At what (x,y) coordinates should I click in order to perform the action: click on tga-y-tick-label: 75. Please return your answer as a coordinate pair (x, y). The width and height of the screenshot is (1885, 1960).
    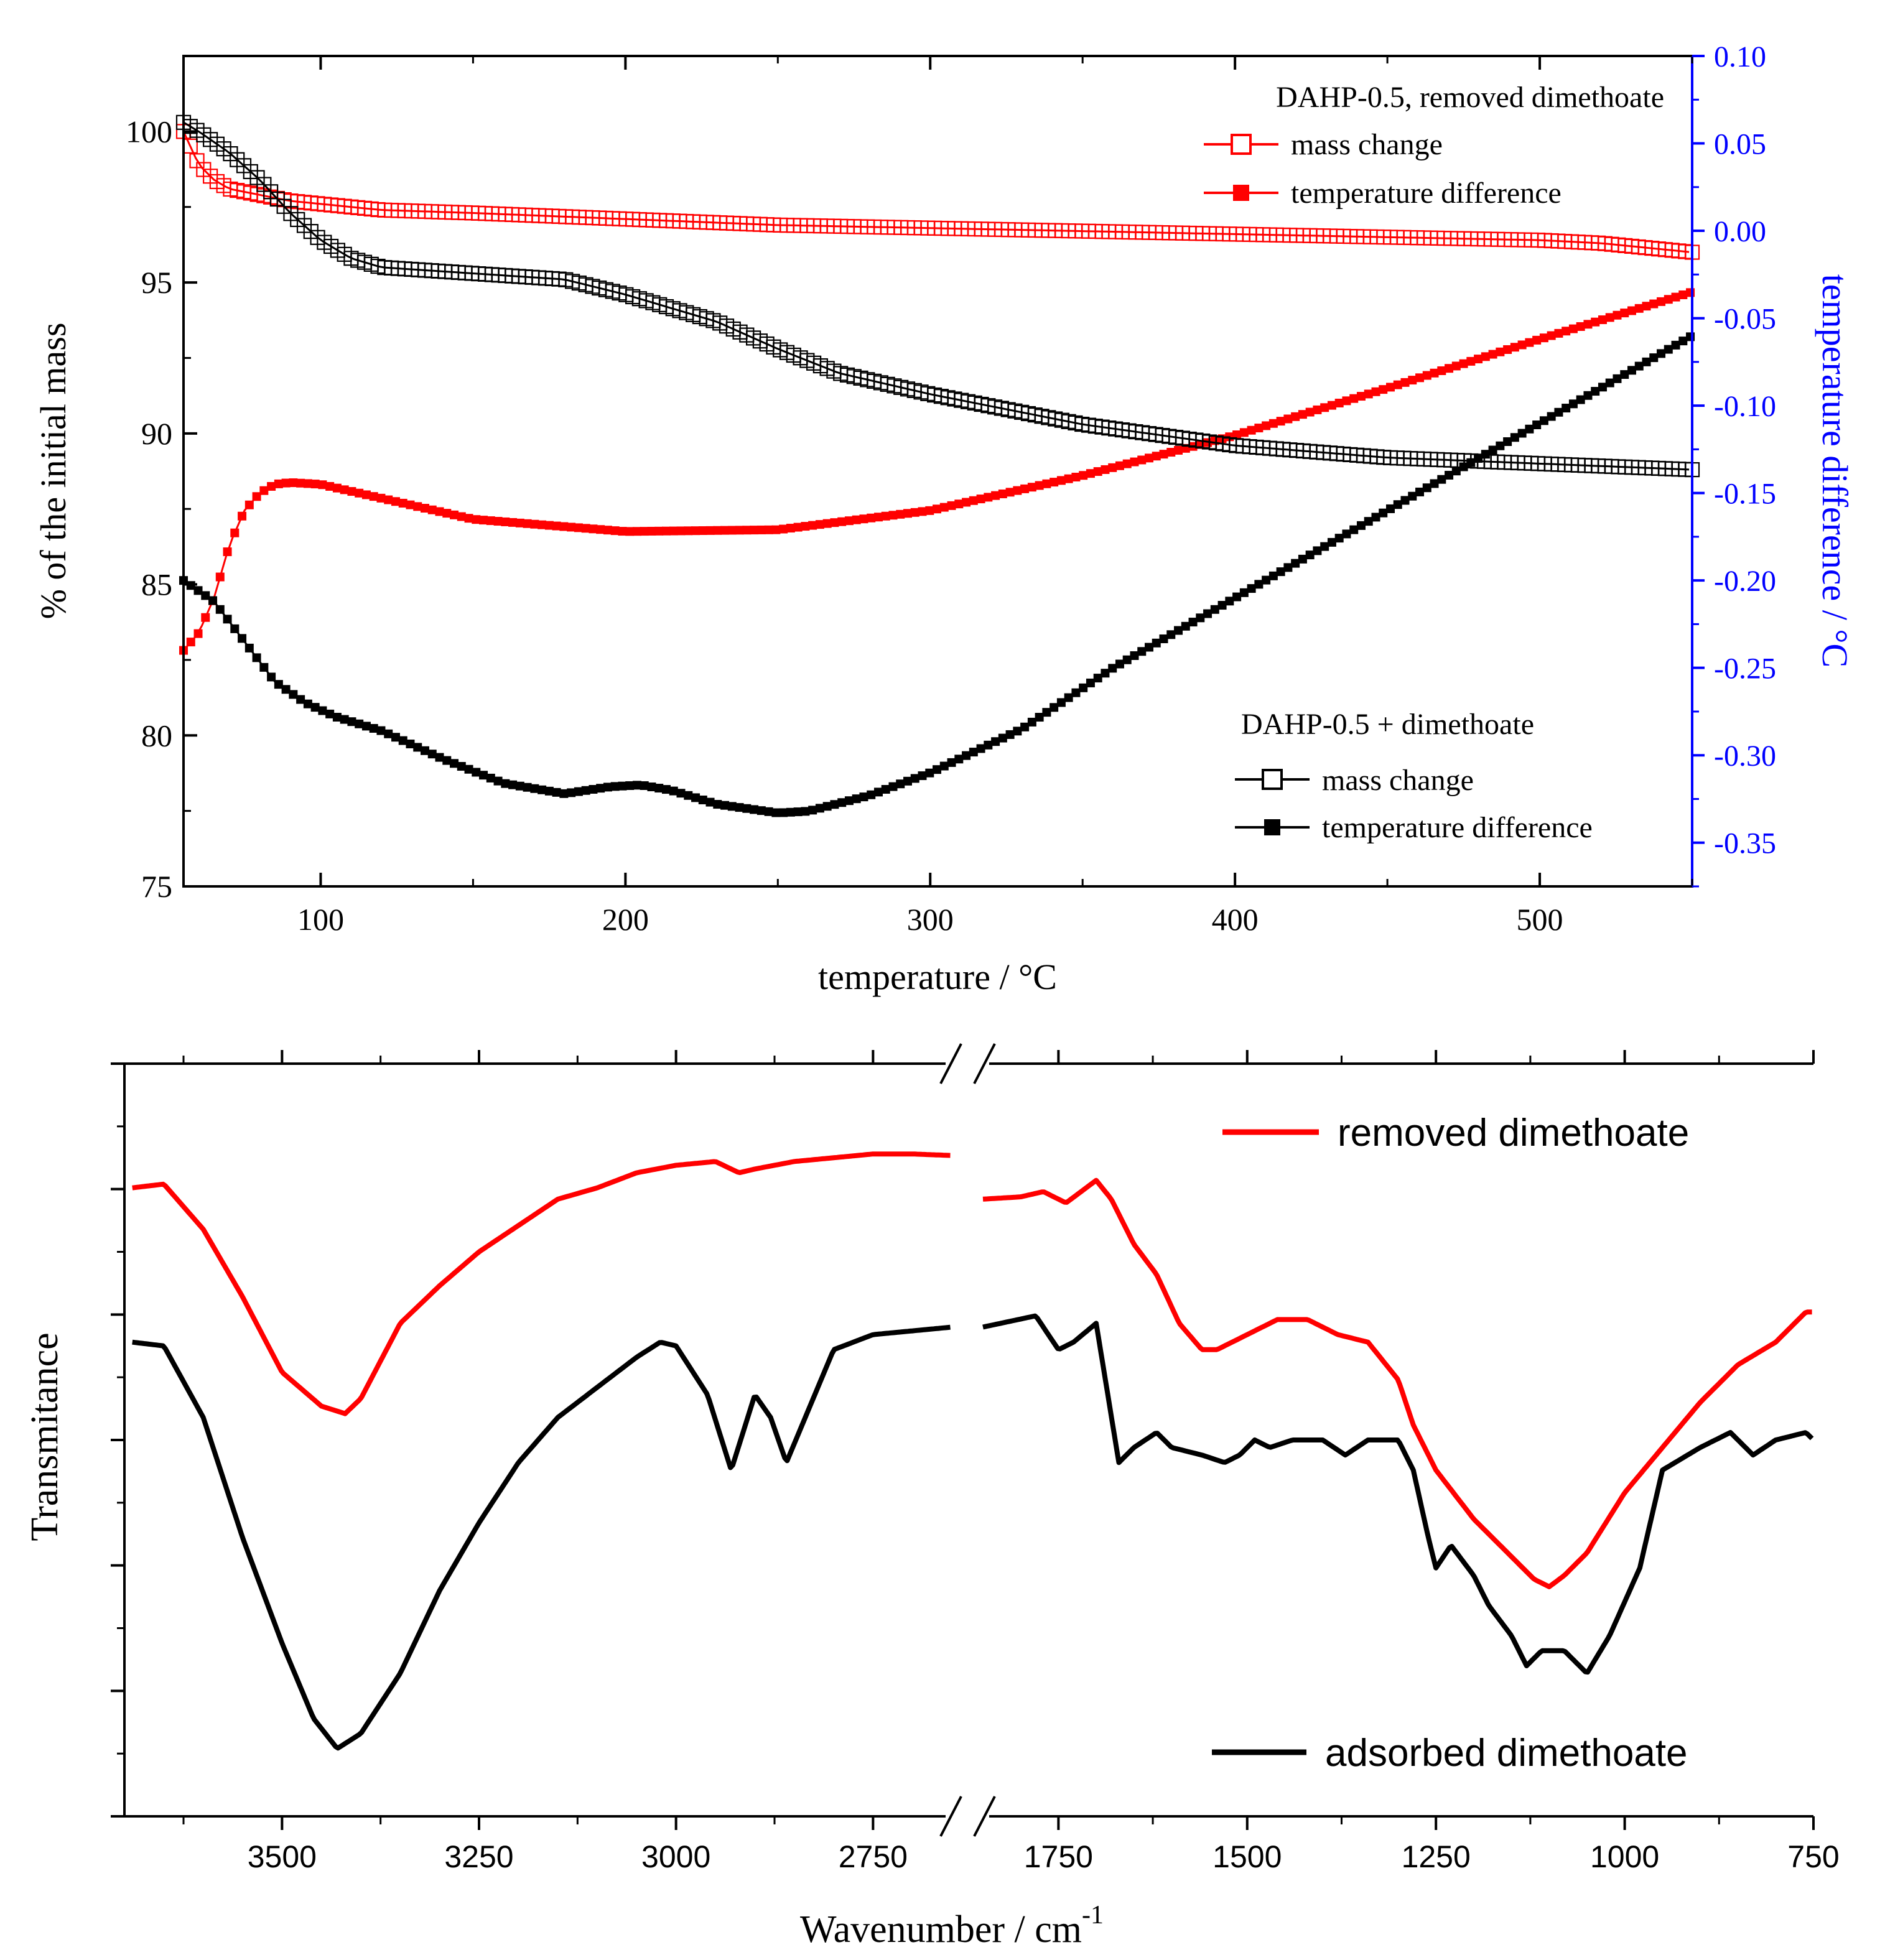
    Looking at the image, I should click on (157, 886).